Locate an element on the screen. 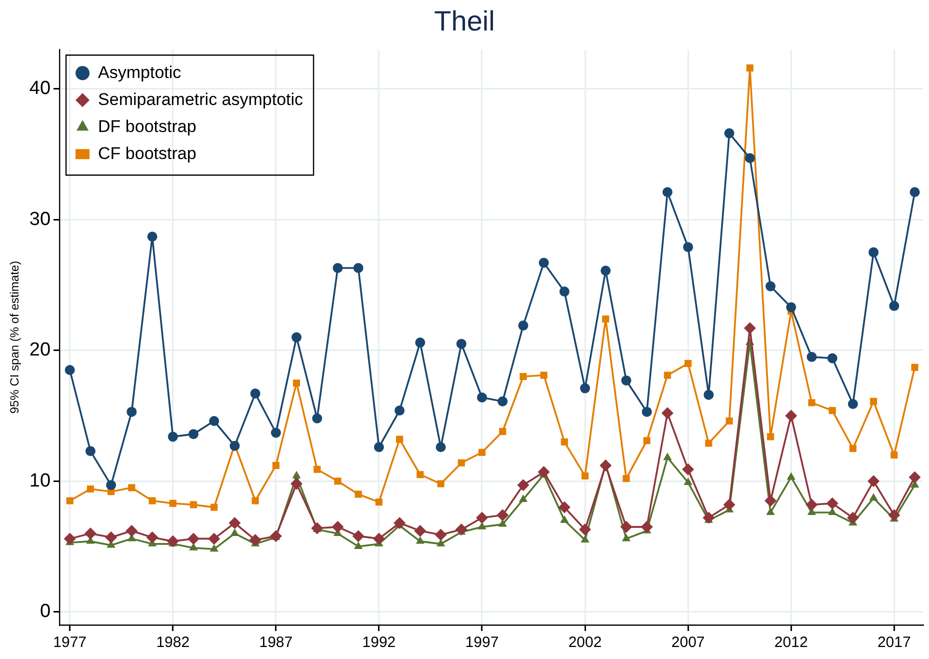 Image resolution: width=929 pixels, height=659 pixels. legend-label: DF bootstrap is located at coordinates (147, 126).